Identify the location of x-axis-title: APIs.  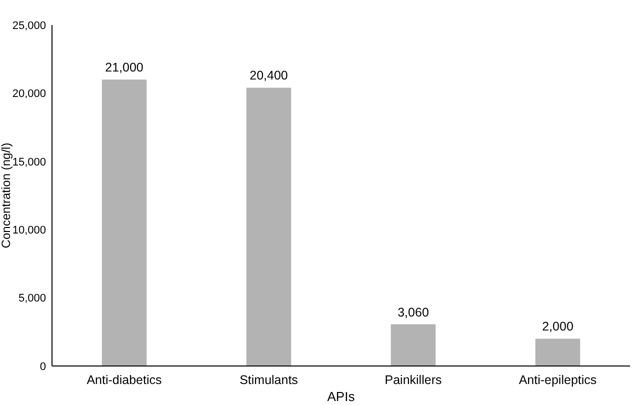
(341, 396).